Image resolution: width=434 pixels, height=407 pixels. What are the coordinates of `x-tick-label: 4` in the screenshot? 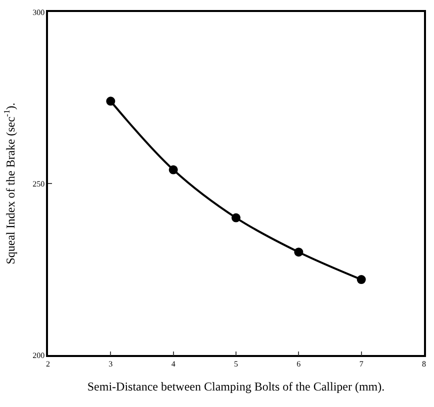 It's located at (173, 363).